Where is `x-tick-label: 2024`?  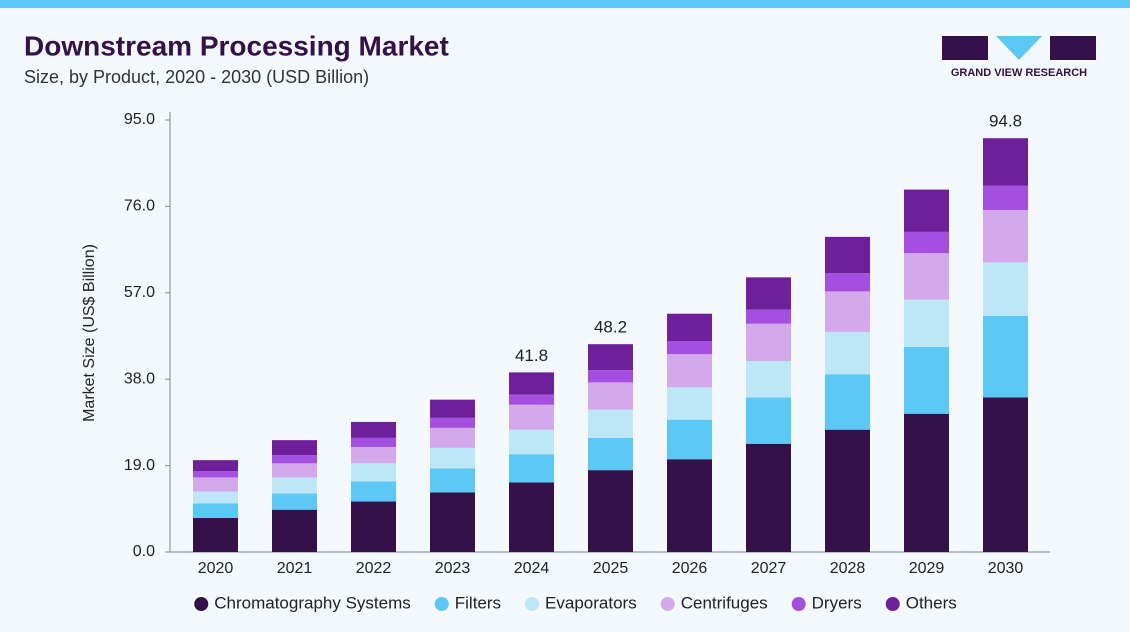
x-tick-label: 2024 is located at coordinates (532, 568).